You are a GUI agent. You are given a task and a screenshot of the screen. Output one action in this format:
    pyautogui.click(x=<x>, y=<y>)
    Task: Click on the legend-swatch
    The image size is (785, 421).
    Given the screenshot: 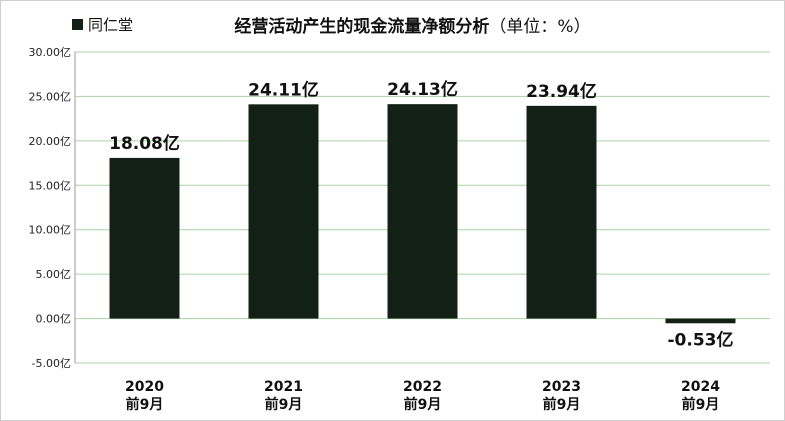 What is the action you would take?
    pyautogui.click(x=77, y=24)
    